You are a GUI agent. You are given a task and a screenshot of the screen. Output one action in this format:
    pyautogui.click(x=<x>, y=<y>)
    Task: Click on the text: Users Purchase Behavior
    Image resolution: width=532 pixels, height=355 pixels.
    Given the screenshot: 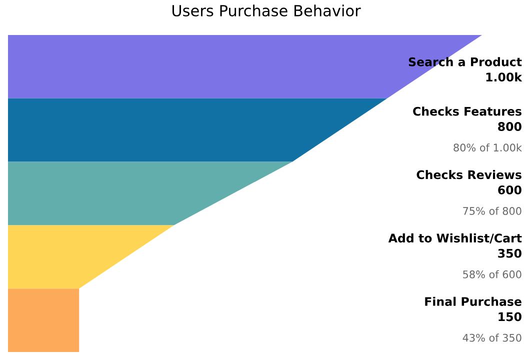 What is the action you would take?
    pyautogui.click(x=266, y=10)
    